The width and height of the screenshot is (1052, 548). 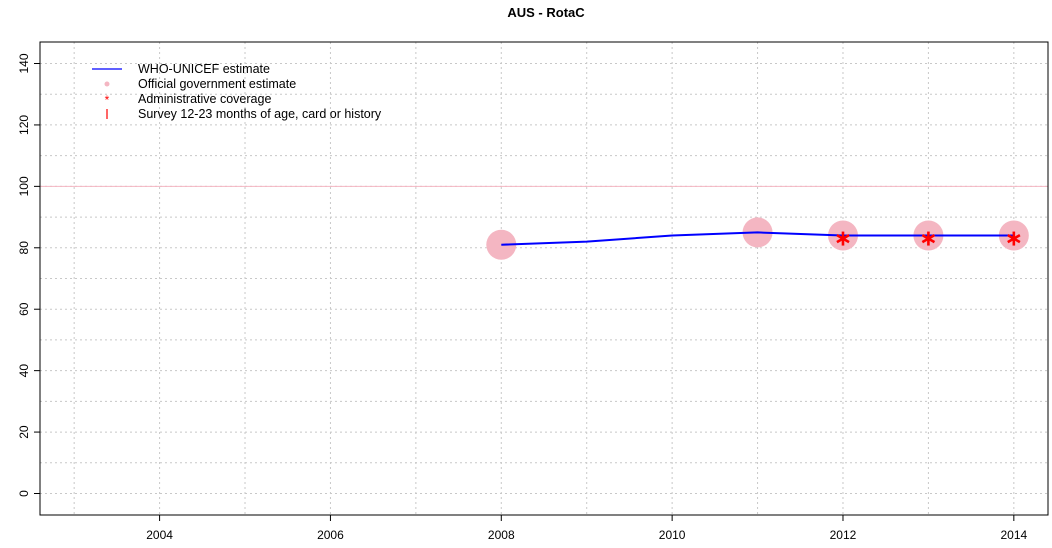 What do you see at coordinates (24, 186) in the screenshot?
I see `y-tick-label: 100` at bounding box center [24, 186].